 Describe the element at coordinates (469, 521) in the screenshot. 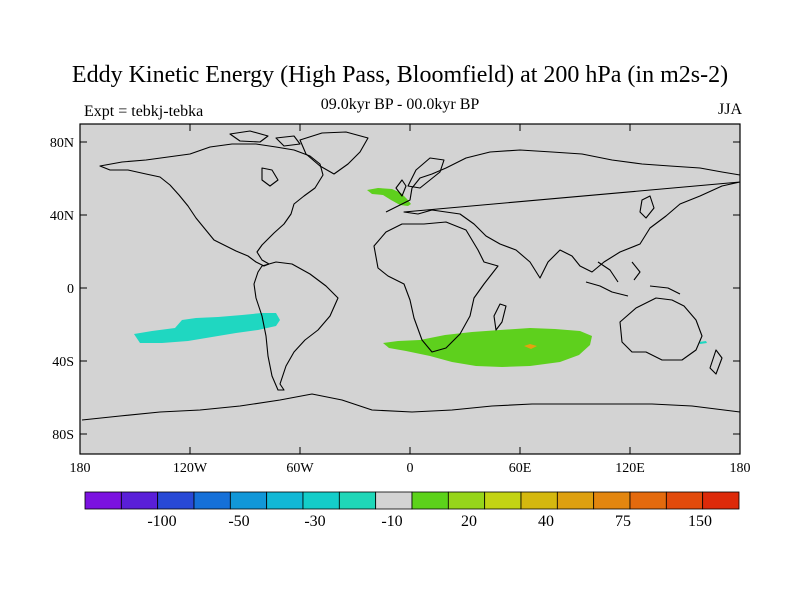

I see `colorbar-label-20: 20` at that location.